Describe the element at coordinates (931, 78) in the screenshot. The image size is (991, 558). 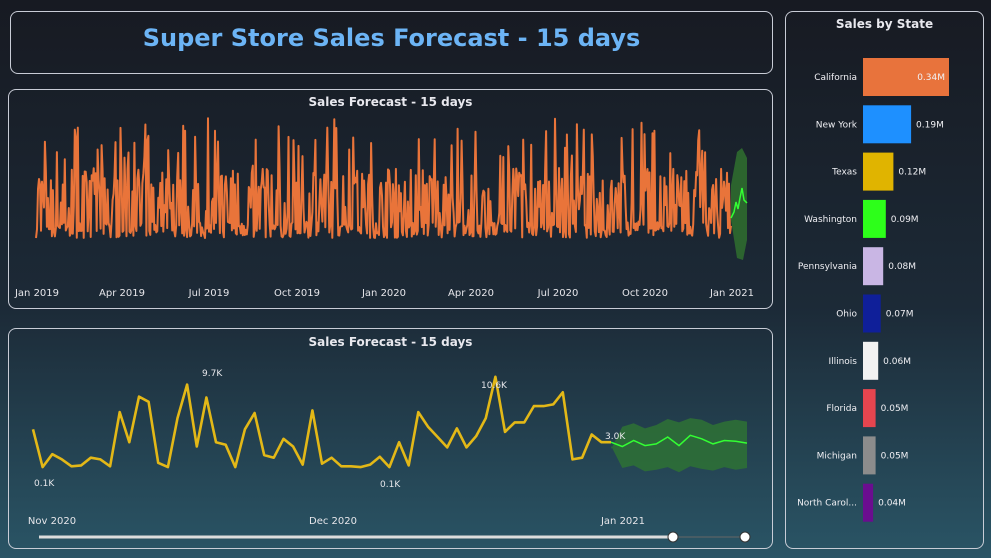
I see `state-value-label: 0.34M` at that location.